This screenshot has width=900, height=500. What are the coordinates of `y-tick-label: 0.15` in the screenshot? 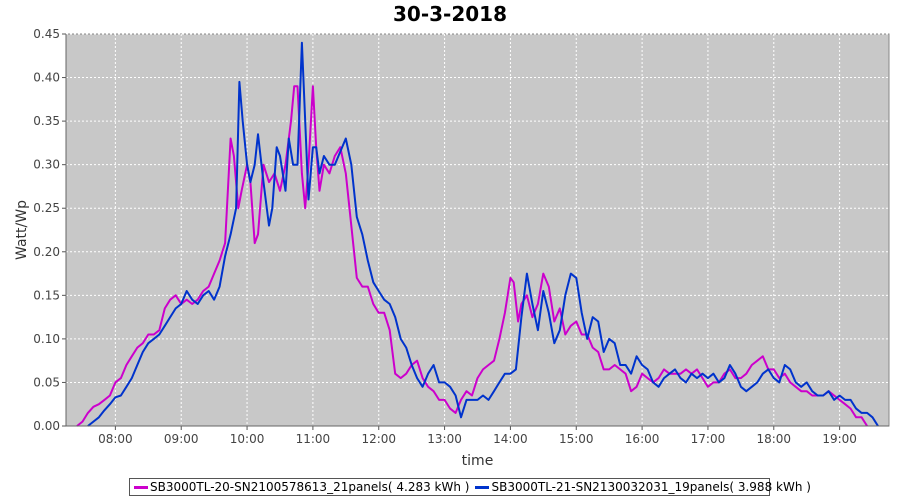 It's located at (46, 295).